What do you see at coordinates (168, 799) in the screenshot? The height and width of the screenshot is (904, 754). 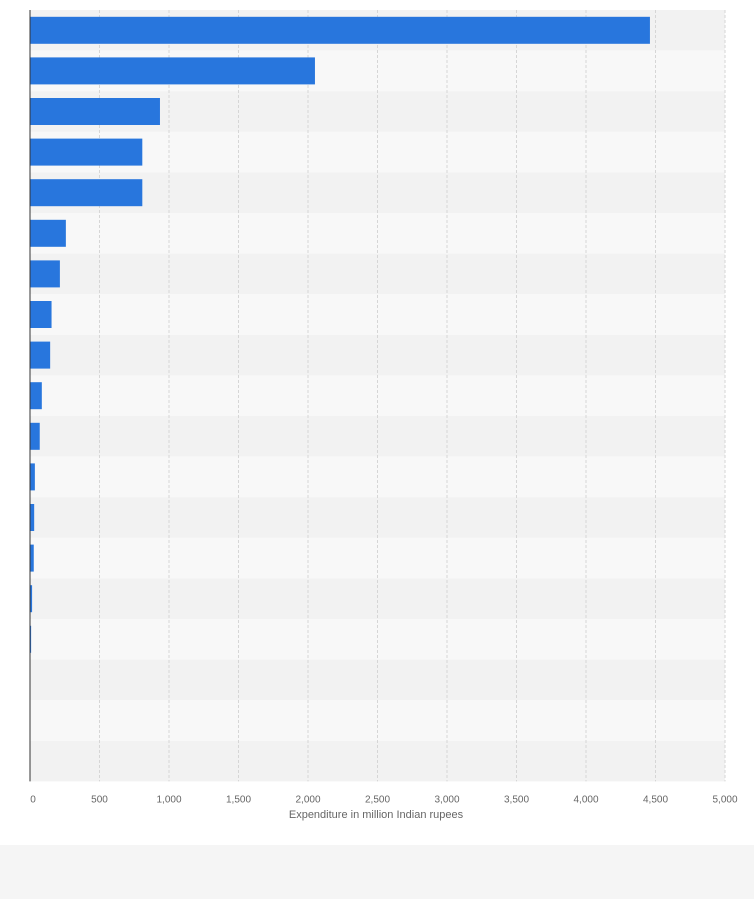 I see `x-tick-label: 1,000` at bounding box center [168, 799].